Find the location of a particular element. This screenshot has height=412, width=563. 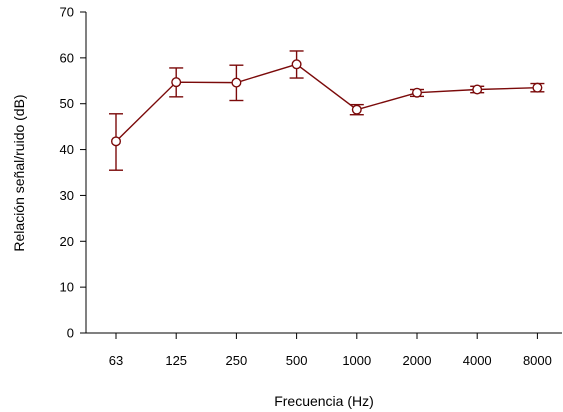

y-tick-label: 50 is located at coordinates (67, 103).